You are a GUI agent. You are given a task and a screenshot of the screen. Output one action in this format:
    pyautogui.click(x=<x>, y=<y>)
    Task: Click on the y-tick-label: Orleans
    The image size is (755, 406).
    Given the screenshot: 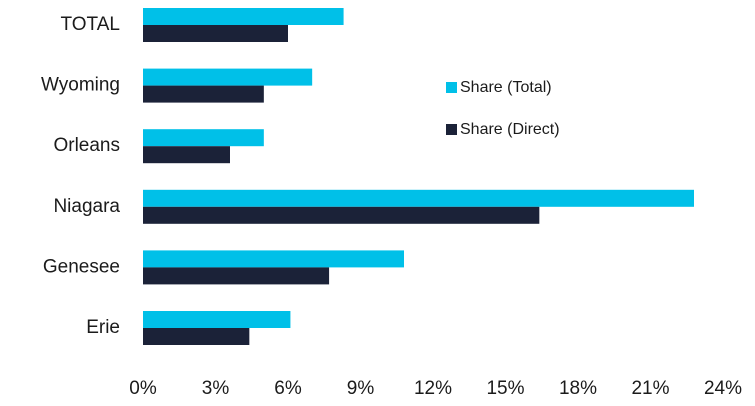 What is the action you would take?
    pyautogui.click(x=86, y=145)
    